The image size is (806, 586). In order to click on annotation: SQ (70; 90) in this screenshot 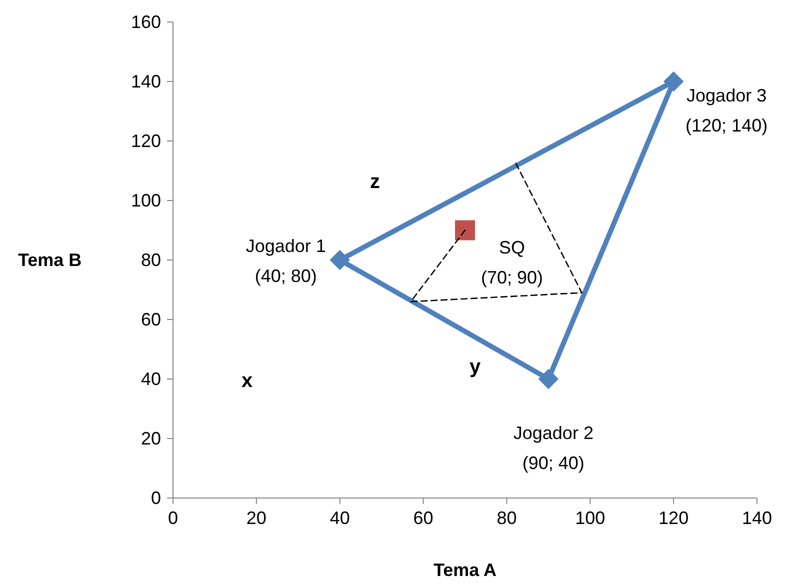, I will do `click(512, 262)`.